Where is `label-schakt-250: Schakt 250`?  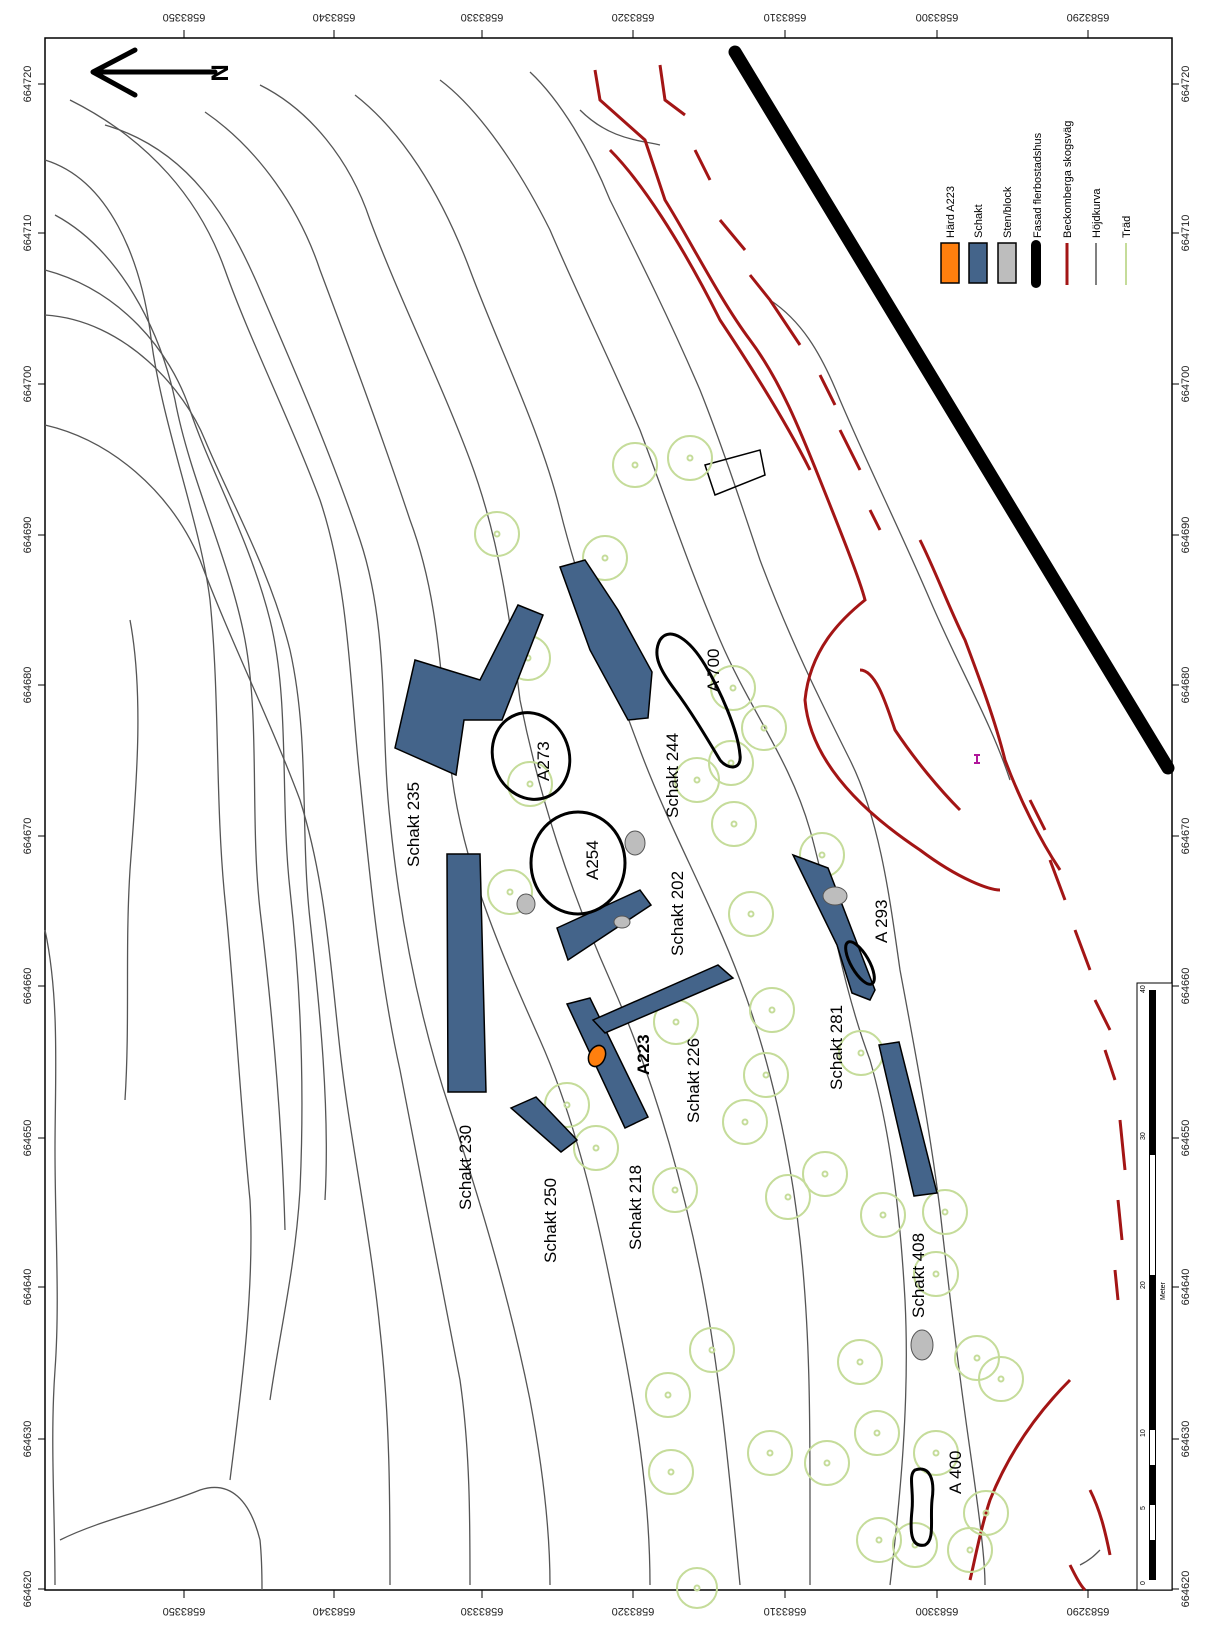 label-schakt-250: Schakt 250 is located at coordinates (550, 1220).